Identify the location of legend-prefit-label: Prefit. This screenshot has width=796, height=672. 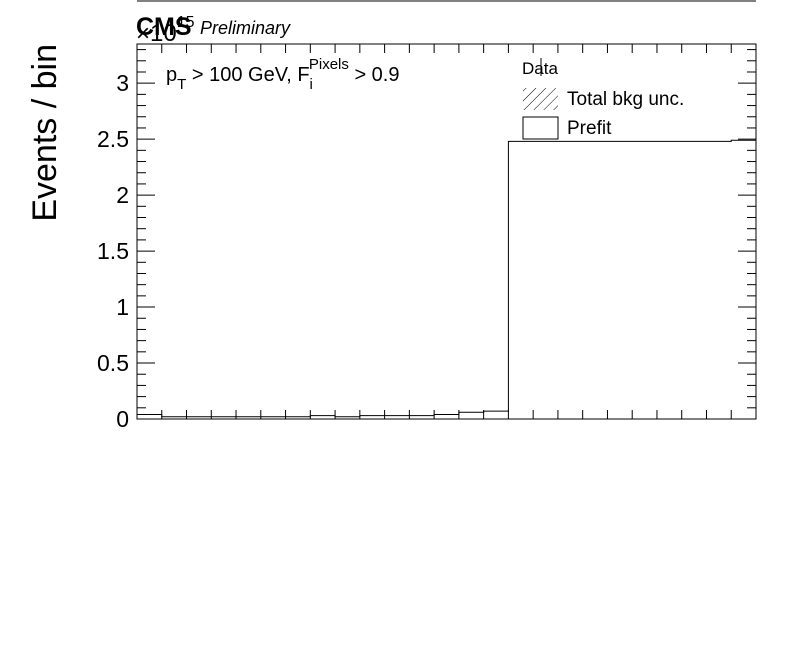
(589, 128).